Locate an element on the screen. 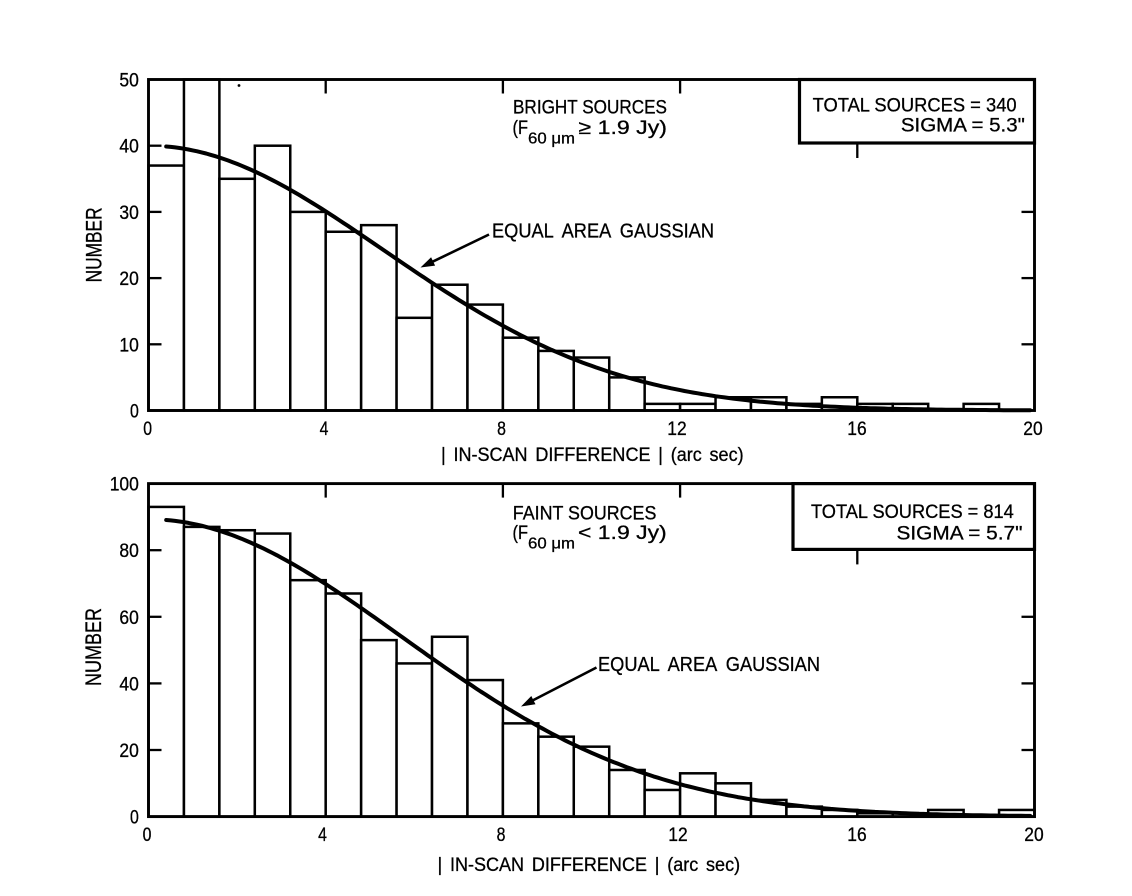 This screenshot has height=896, width=1132. svg-text: BRIGHT SOURCES is located at coordinates (590, 108).